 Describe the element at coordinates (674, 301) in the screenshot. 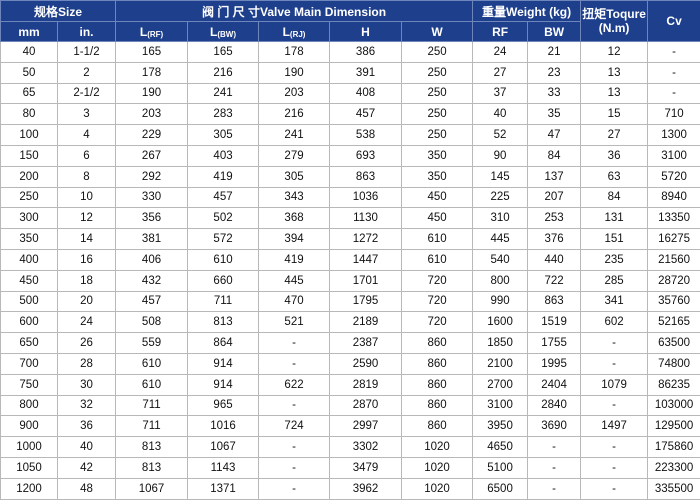

I see `table-cell: 35760` at that location.